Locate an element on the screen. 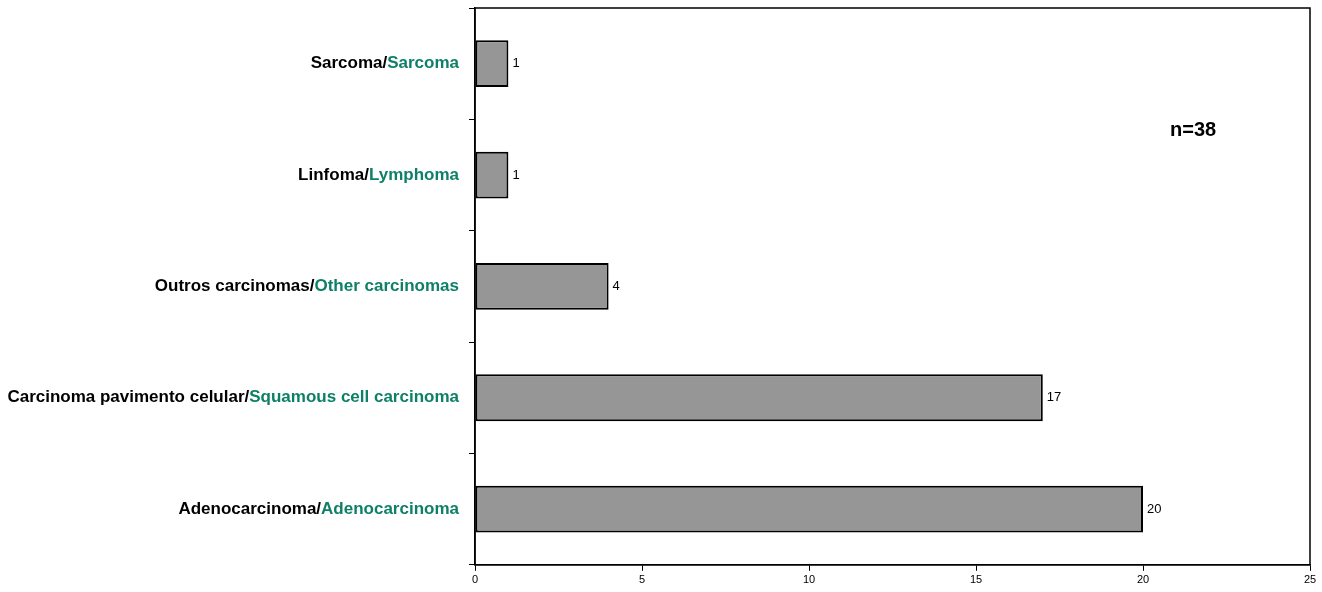 Image resolution: width=1322 pixels, height=592 pixels. x-tick-label: 10 is located at coordinates (809, 579).